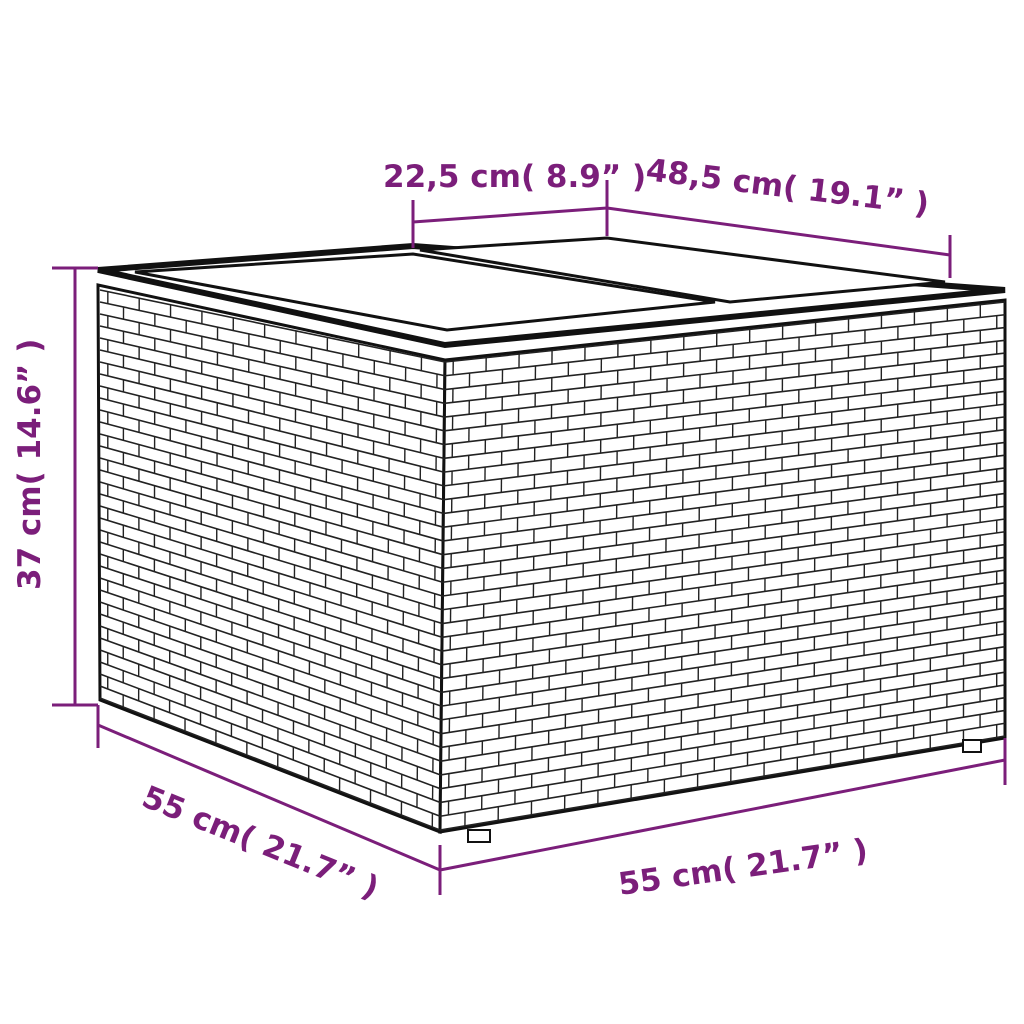 The height and width of the screenshot is (1024, 1024). I want to click on lid-section-depth-label: 22,5 cm( 8.9” ), so click(514, 177).